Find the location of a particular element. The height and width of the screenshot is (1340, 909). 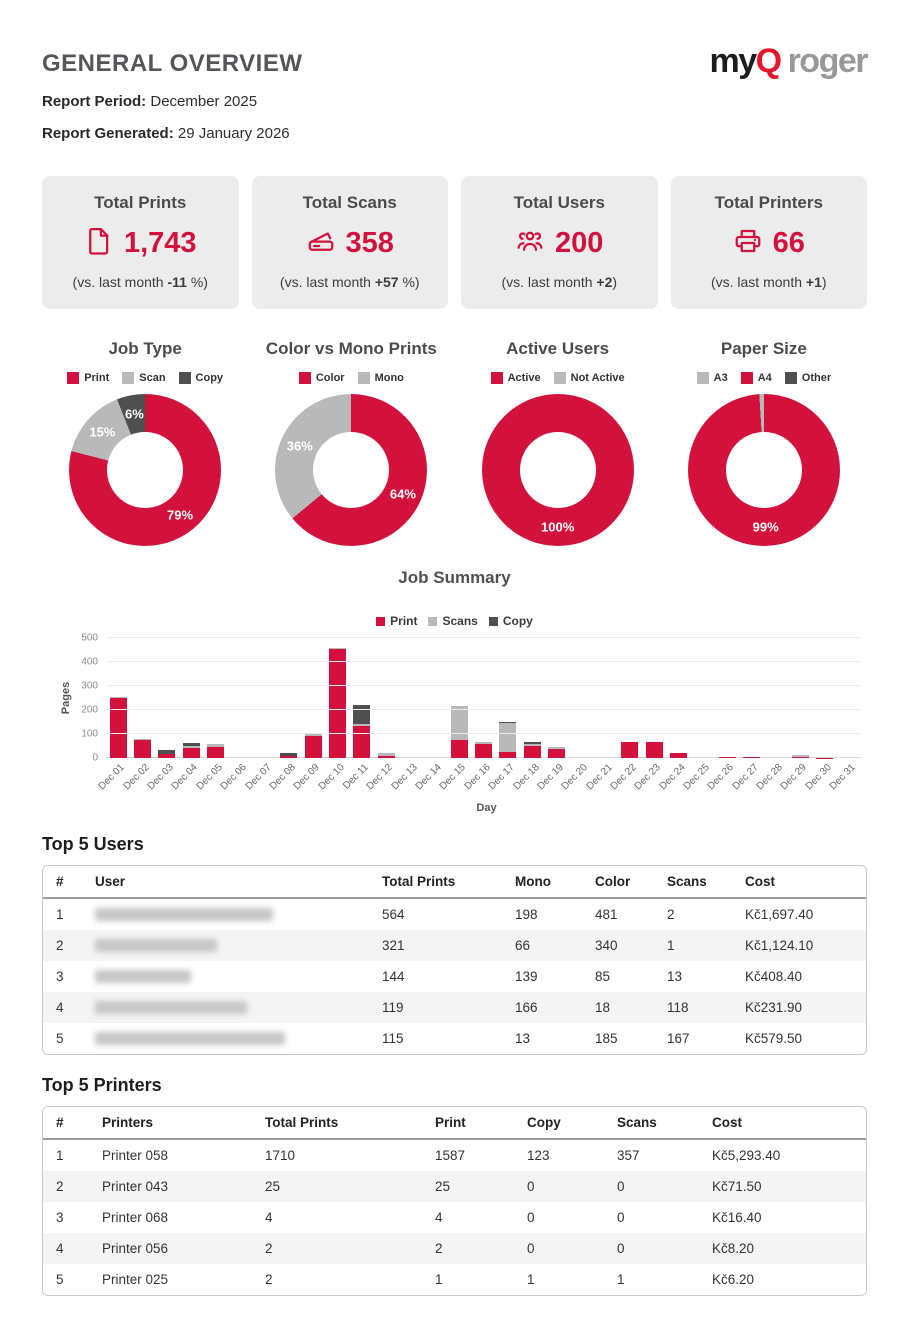

table-cell: Kč6.20 is located at coordinates (786, 1279).